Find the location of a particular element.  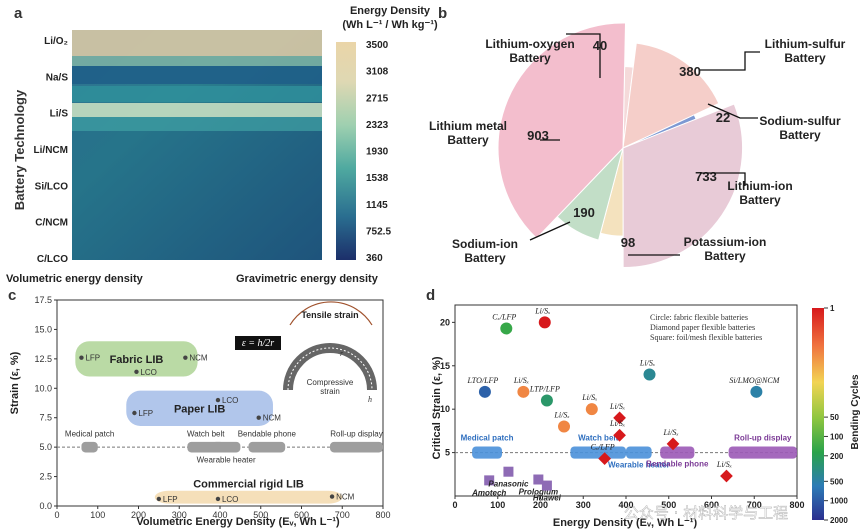

colorbar-a-tick-label: 1930 is located at coordinates (377, 152).